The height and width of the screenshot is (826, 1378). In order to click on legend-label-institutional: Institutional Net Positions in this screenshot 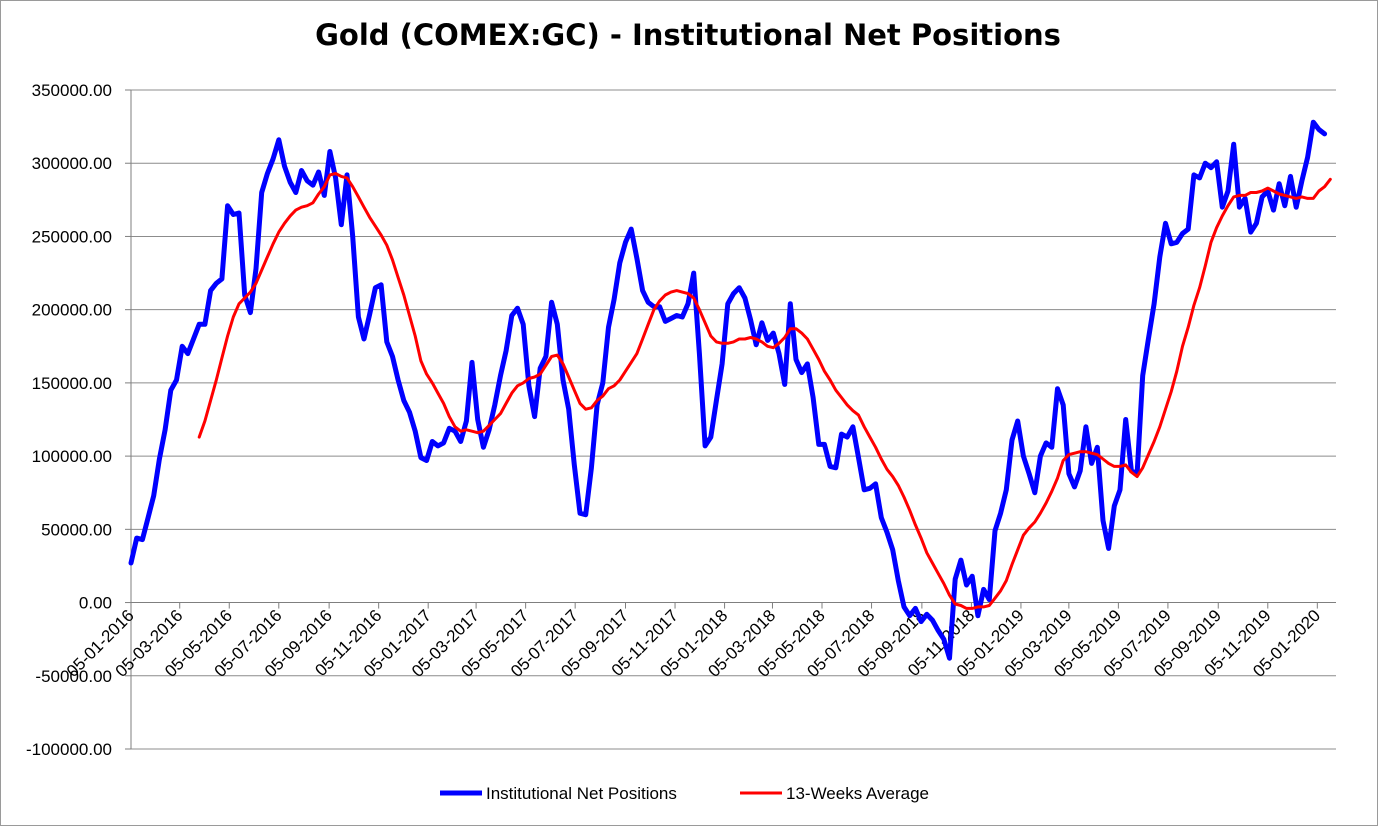, I will do `click(581, 793)`.